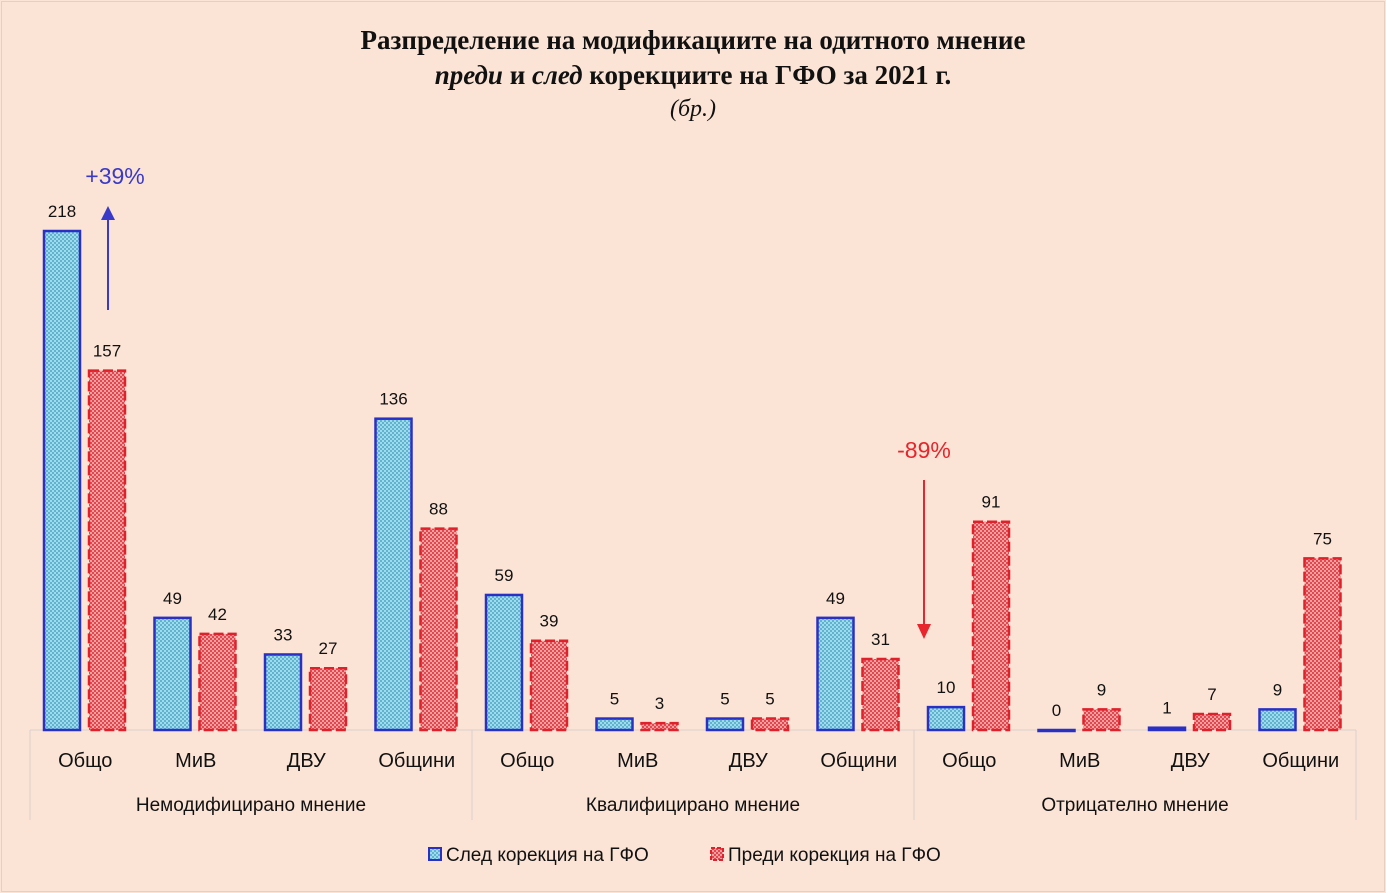 This screenshot has width=1386, height=893. What do you see at coordinates (1134, 805) in the screenshot?
I see `group-label: Отрицателно мнение` at bounding box center [1134, 805].